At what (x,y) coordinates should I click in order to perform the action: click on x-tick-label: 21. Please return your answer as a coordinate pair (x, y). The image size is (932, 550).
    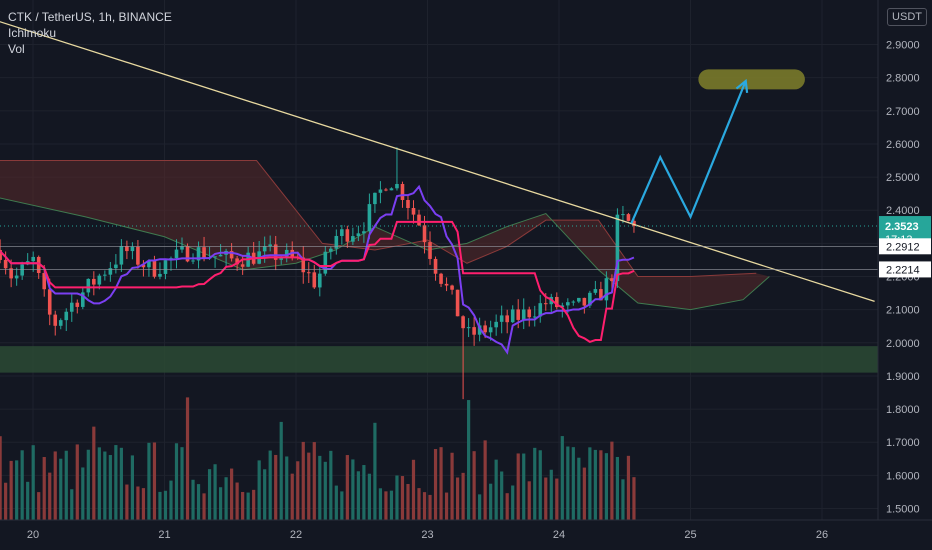
    Looking at the image, I should click on (164, 535).